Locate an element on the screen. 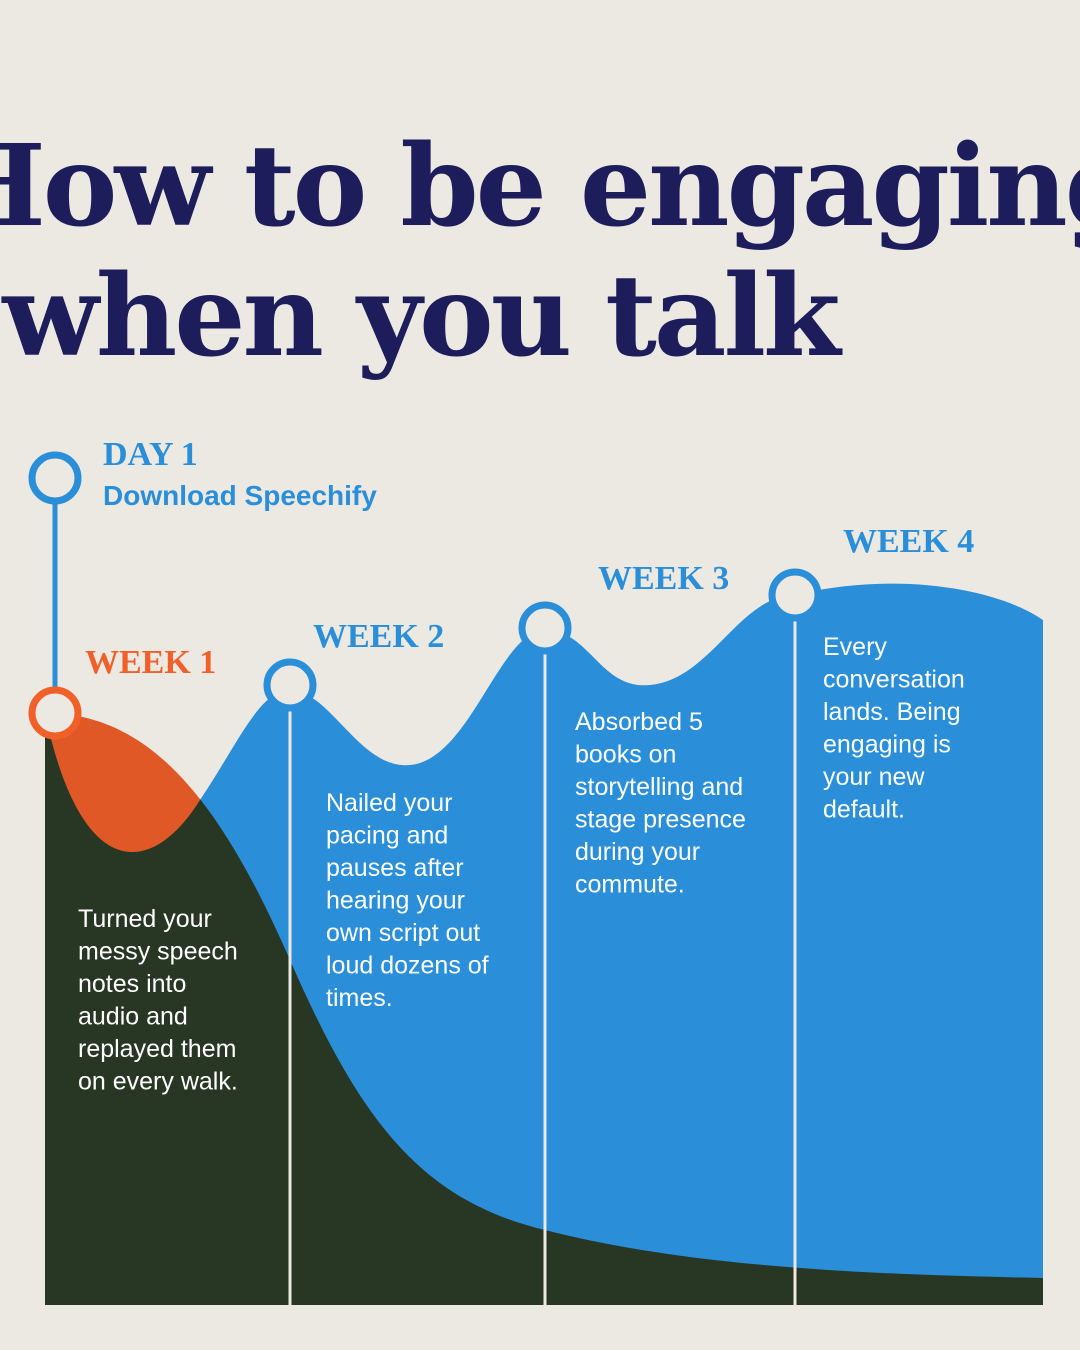 This screenshot has width=1080, height=1350. title-line: when you talk is located at coordinates (422, 316).